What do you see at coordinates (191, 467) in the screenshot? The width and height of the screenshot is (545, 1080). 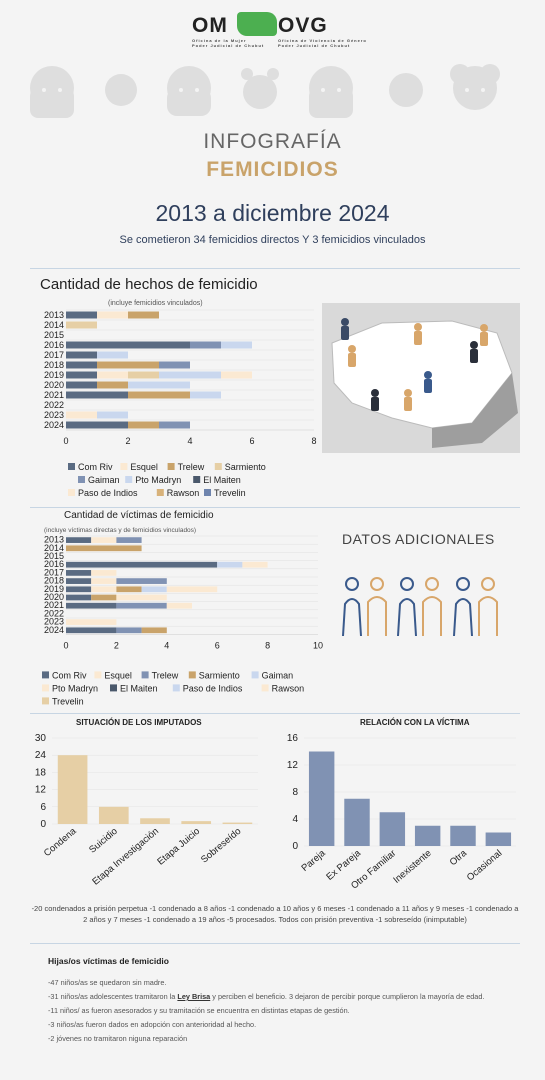 I see `legend-label: Trelew` at bounding box center [191, 467].